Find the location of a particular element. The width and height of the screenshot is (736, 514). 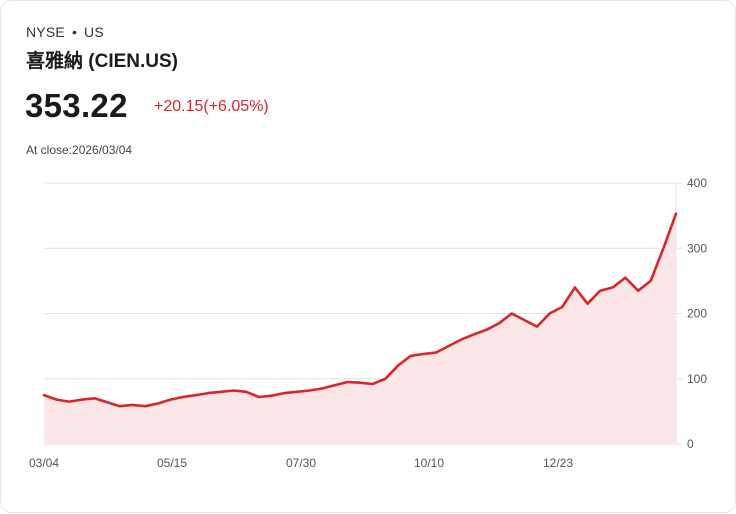

x-axis-labels: 03/04 05/15 07/30 10/10 12/23 is located at coordinates (301, 463).